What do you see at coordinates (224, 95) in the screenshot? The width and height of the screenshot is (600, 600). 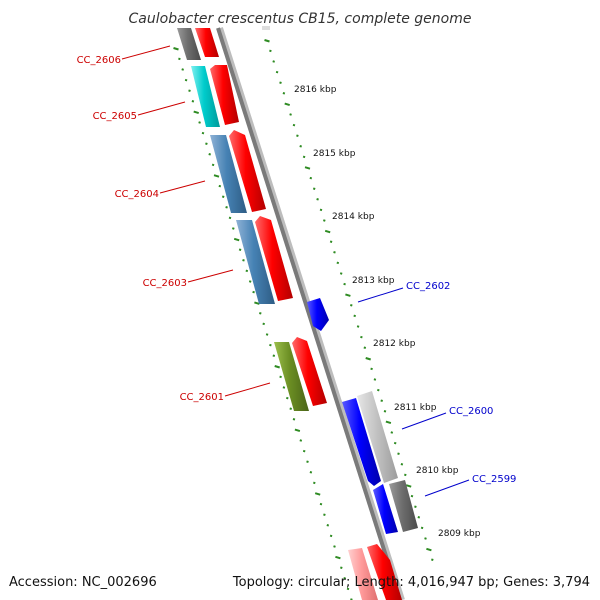 I see `gene-cc-2605-cds` at bounding box center [224, 95].